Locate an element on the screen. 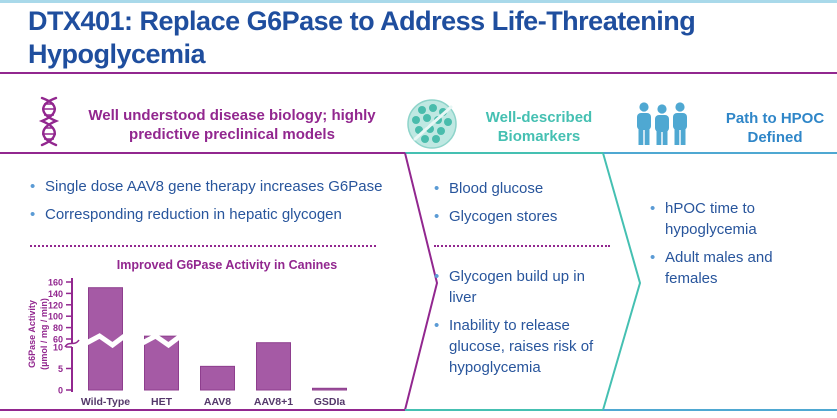 The height and width of the screenshot is (418, 837). y-tick-label: 140 is located at coordinates (55, 294).